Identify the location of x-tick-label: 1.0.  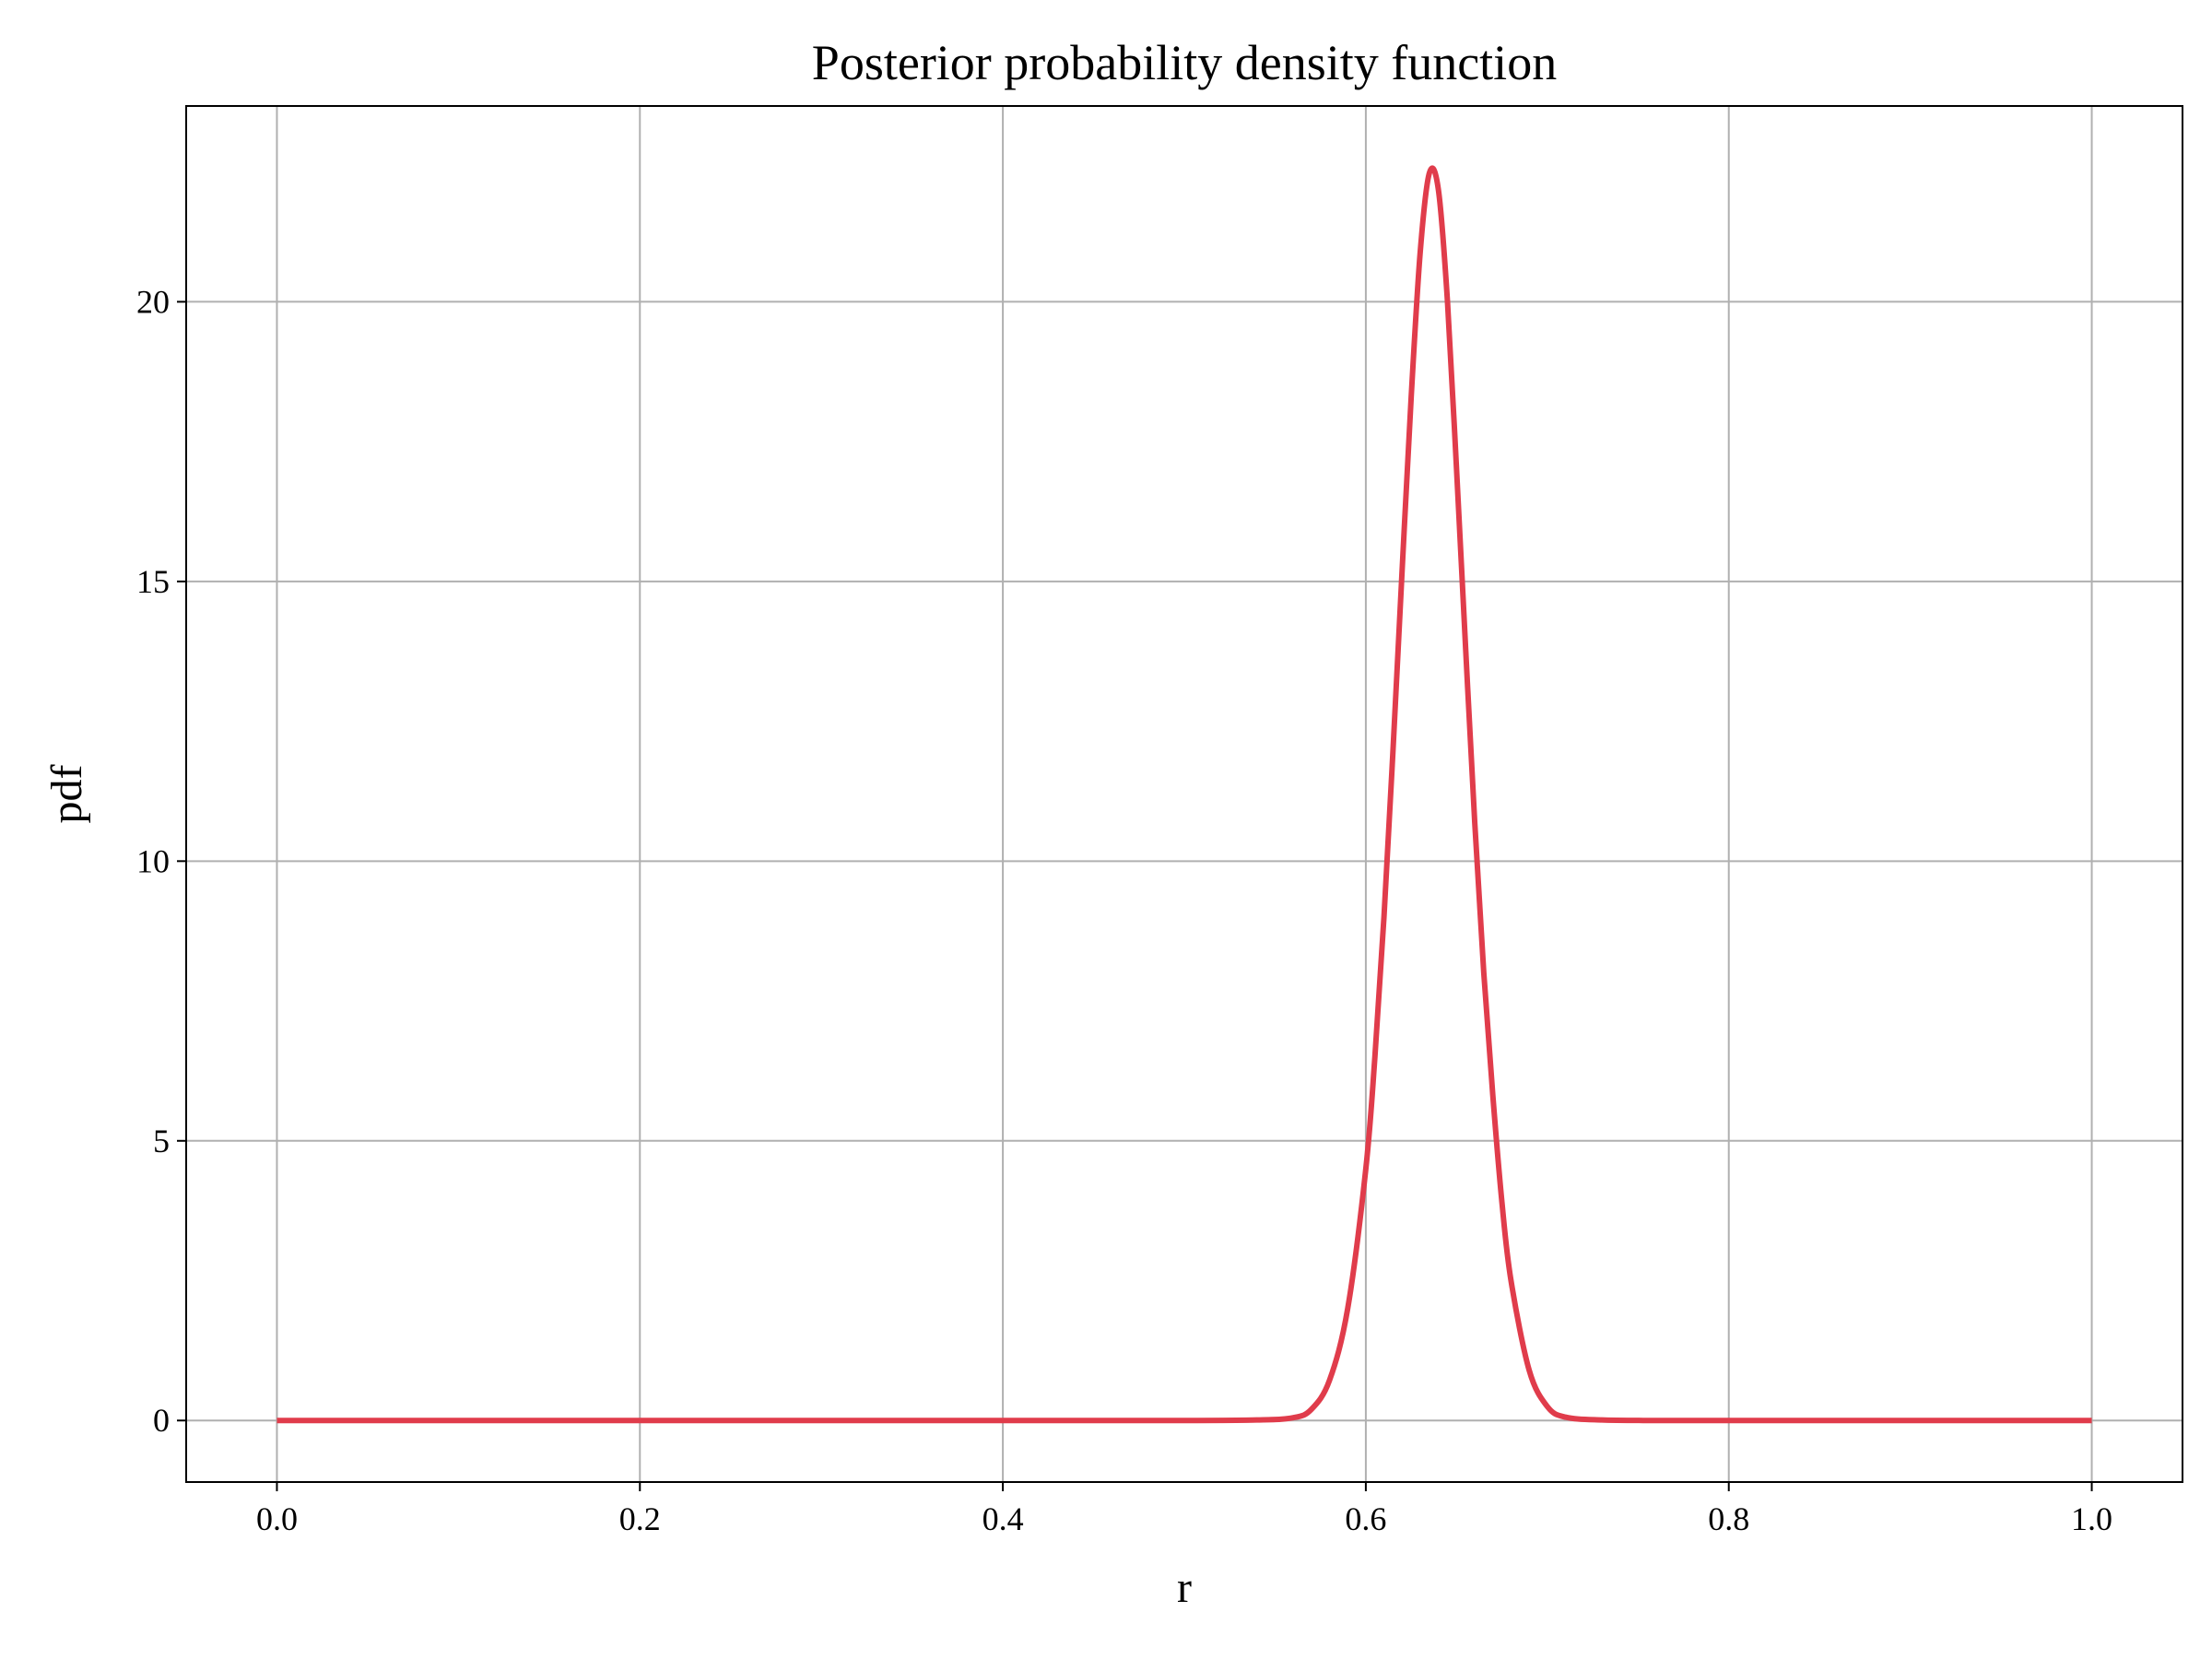
(2091, 1518).